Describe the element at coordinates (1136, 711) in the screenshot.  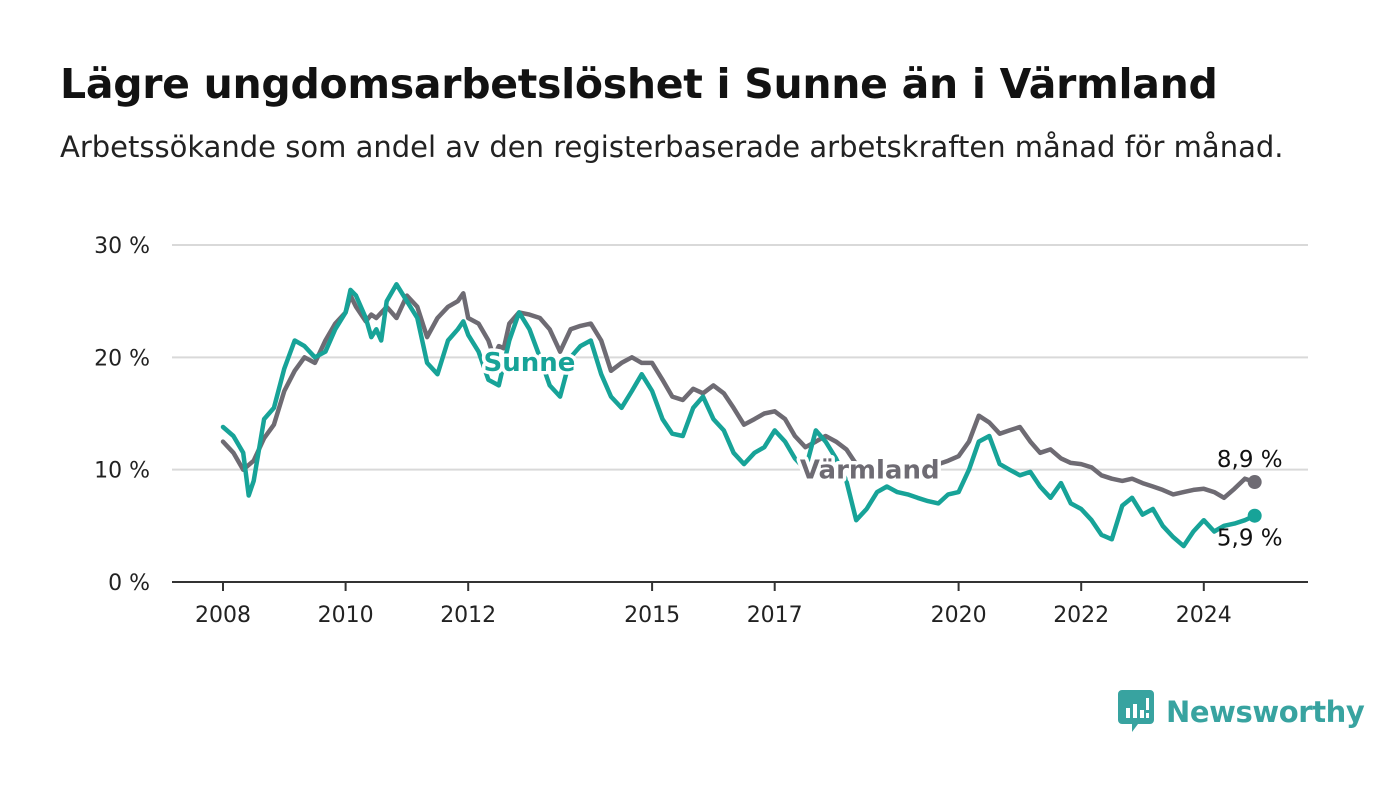
I see `newsworthy-logo-icon` at that location.